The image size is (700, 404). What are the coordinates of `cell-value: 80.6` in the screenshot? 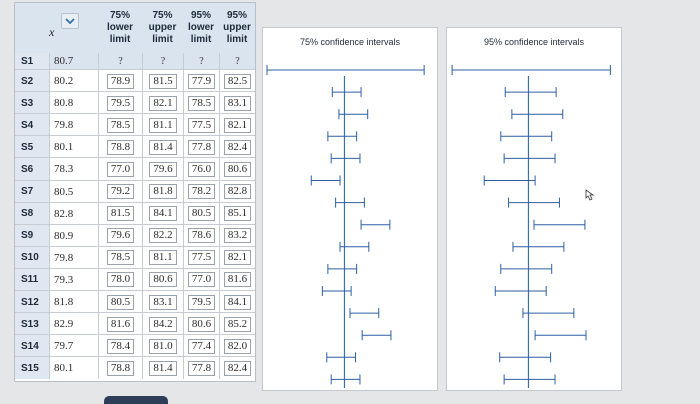 It's located at (237, 169).